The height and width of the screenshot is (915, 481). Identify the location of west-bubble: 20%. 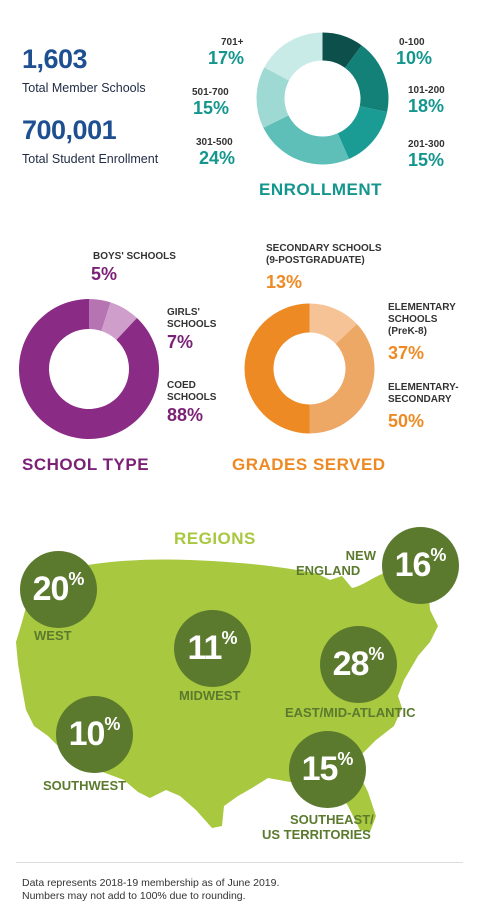
(58, 589).